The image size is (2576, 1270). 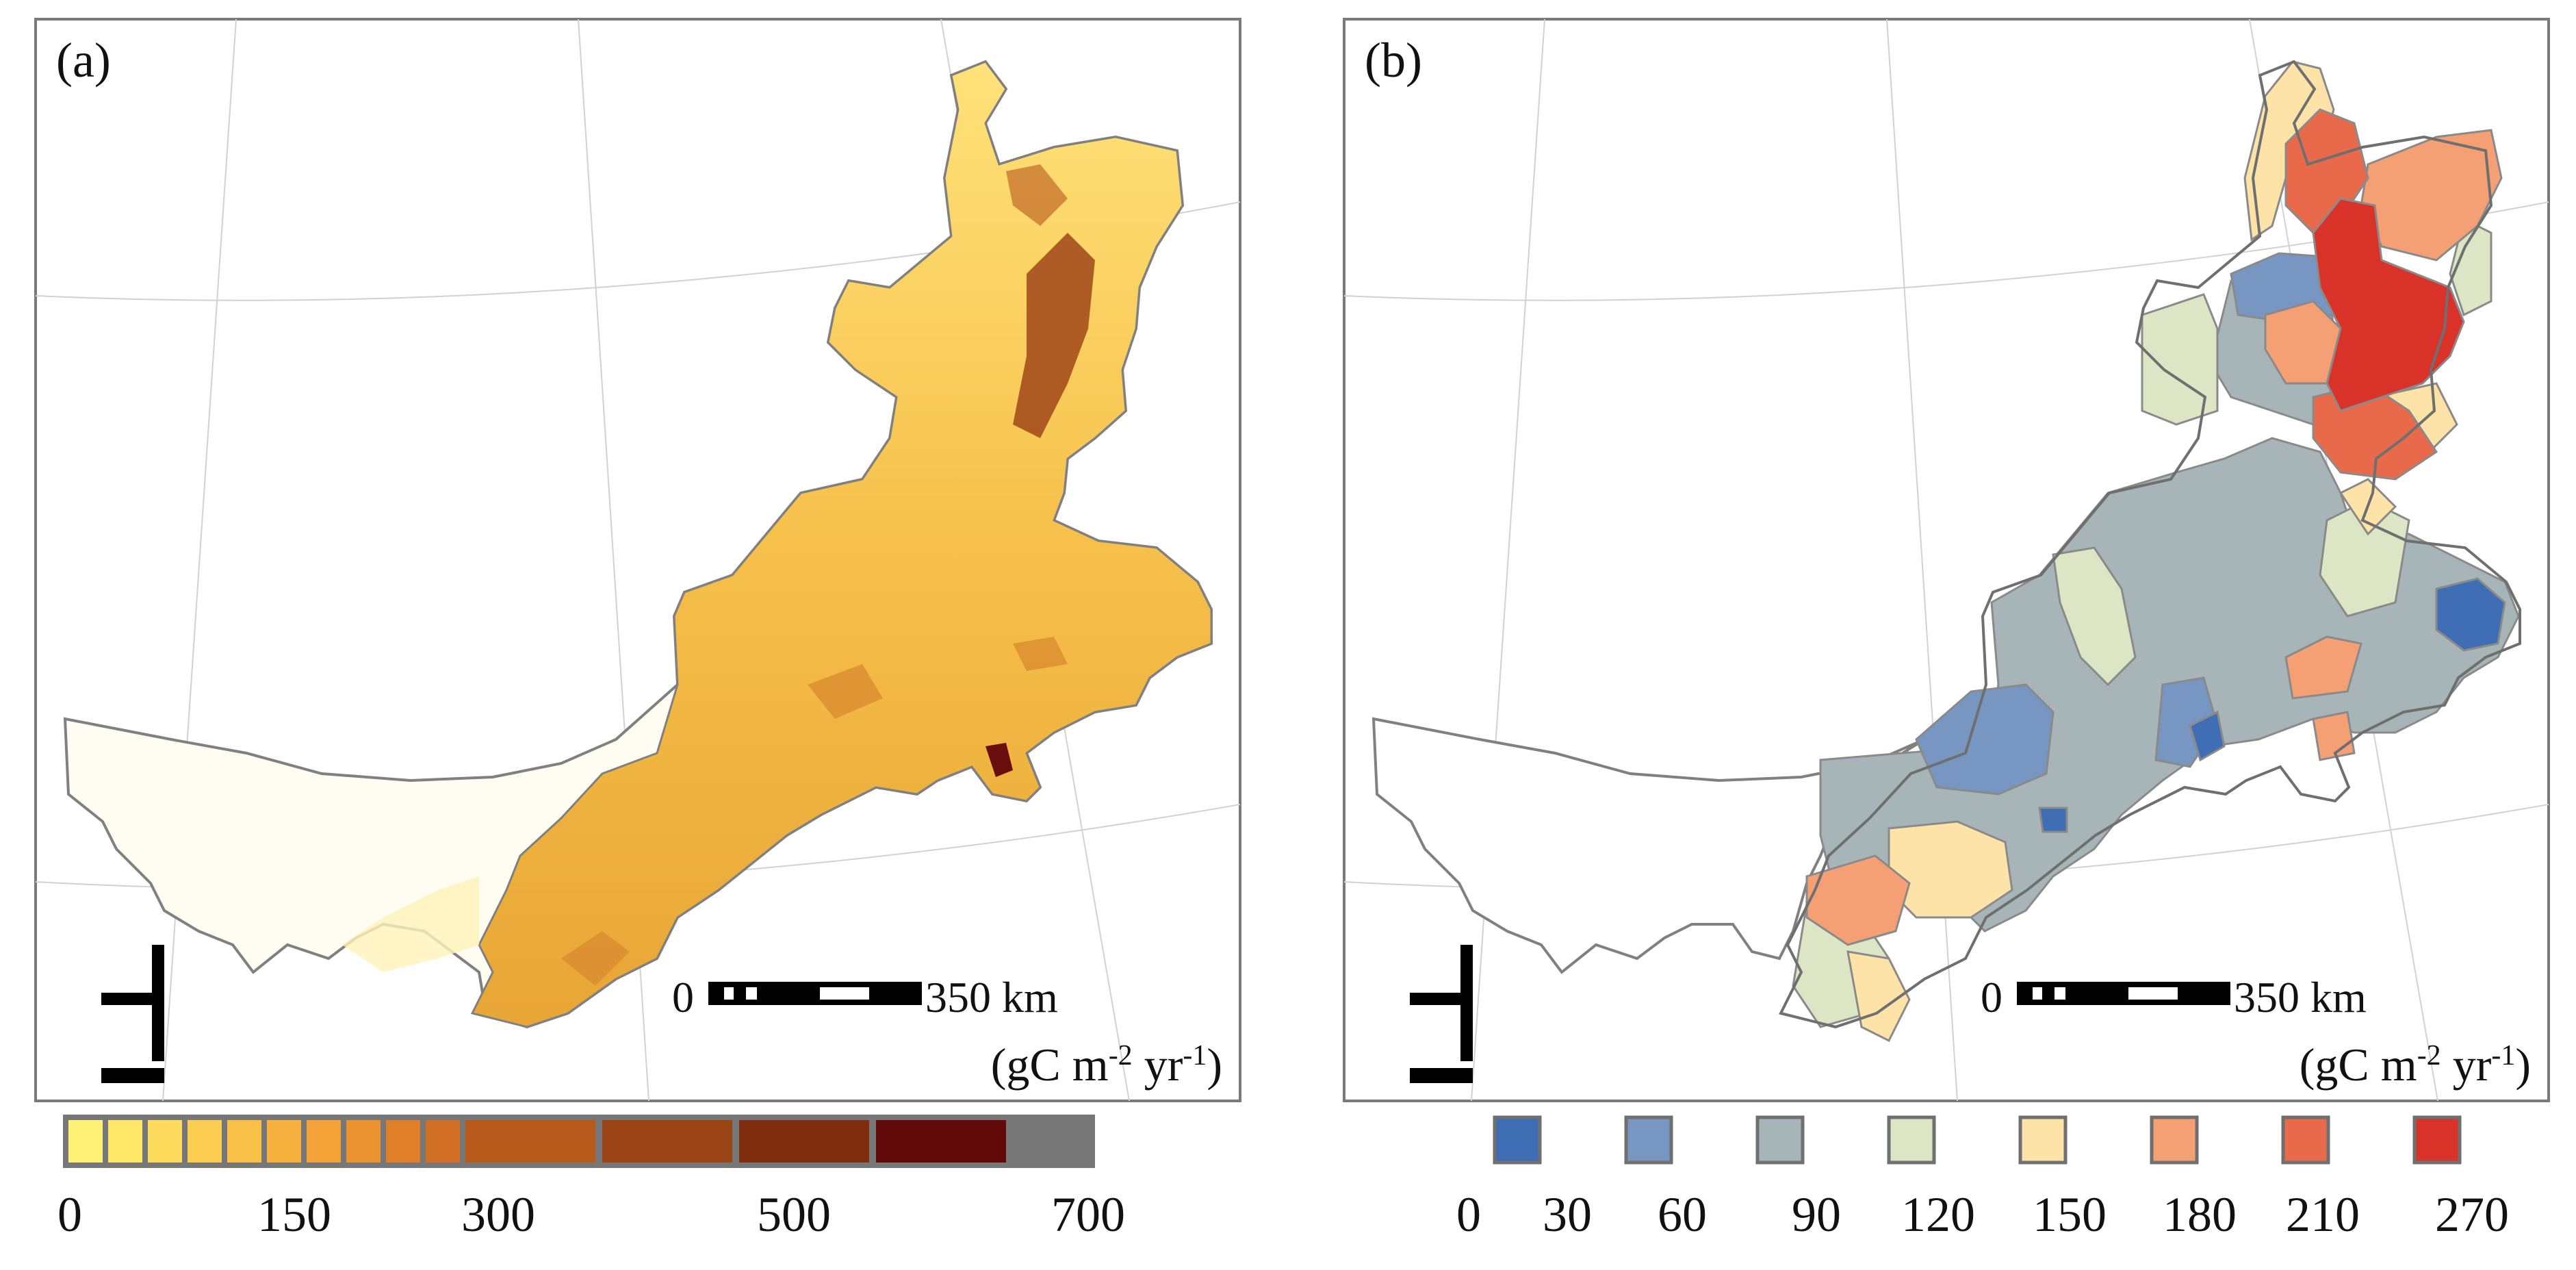 What do you see at coordinates (1985, 740) in the screenshot?
I see `panel-b-class-30-60-west` at bounding box center [1985, 740].